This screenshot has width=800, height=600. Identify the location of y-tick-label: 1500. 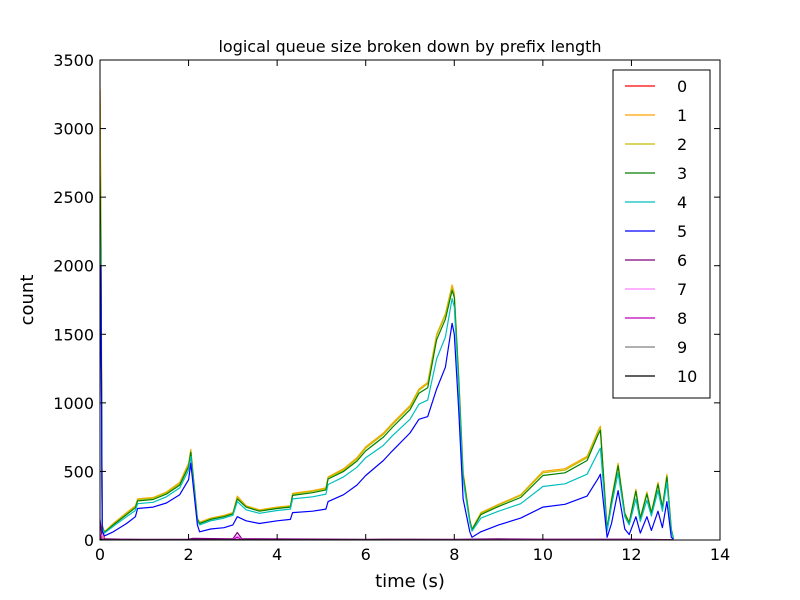
(73, 334).